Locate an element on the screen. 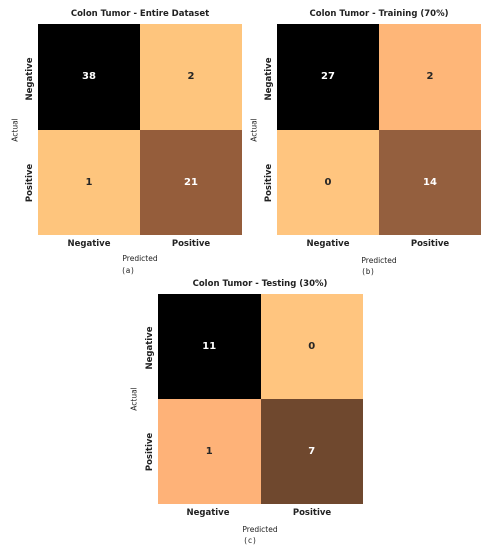  heatmap-cell: 14 is located at coordinates (430, 182).